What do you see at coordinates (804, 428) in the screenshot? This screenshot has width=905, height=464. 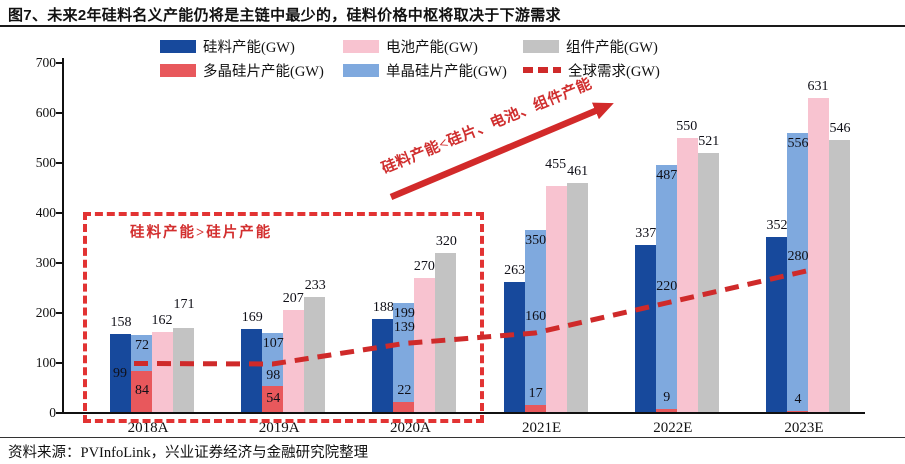 I see `x-category-label: 2023E` at bounding box center [804, 428].